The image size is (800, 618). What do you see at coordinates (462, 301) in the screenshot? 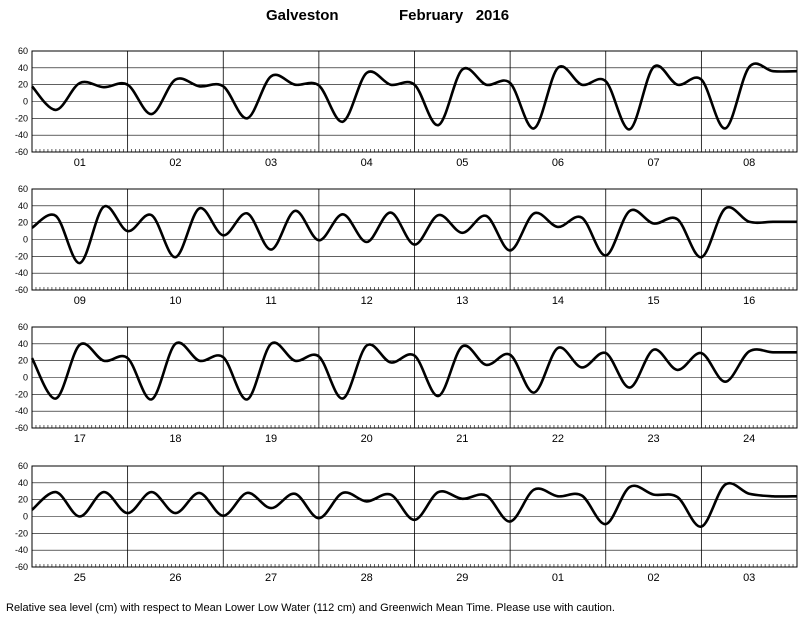
I see `day-label: 13` at bounding box center [462, 301].